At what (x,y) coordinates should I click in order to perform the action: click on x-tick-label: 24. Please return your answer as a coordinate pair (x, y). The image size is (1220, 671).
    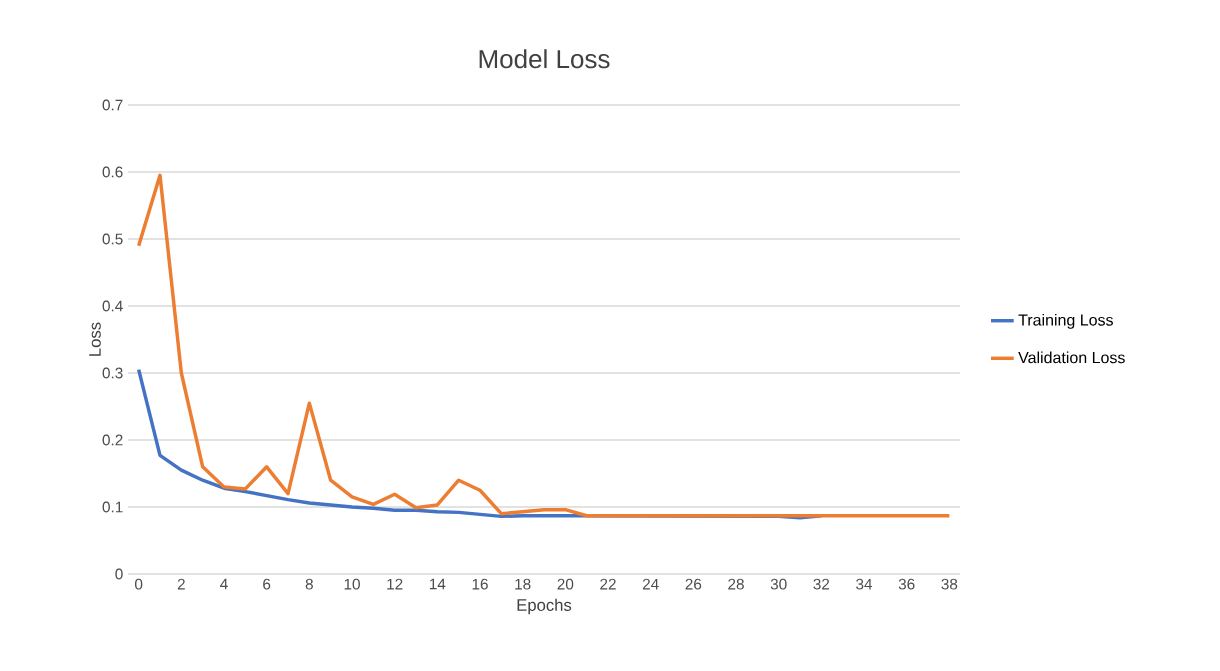
    Looking at the image, I should click on (650, 584).